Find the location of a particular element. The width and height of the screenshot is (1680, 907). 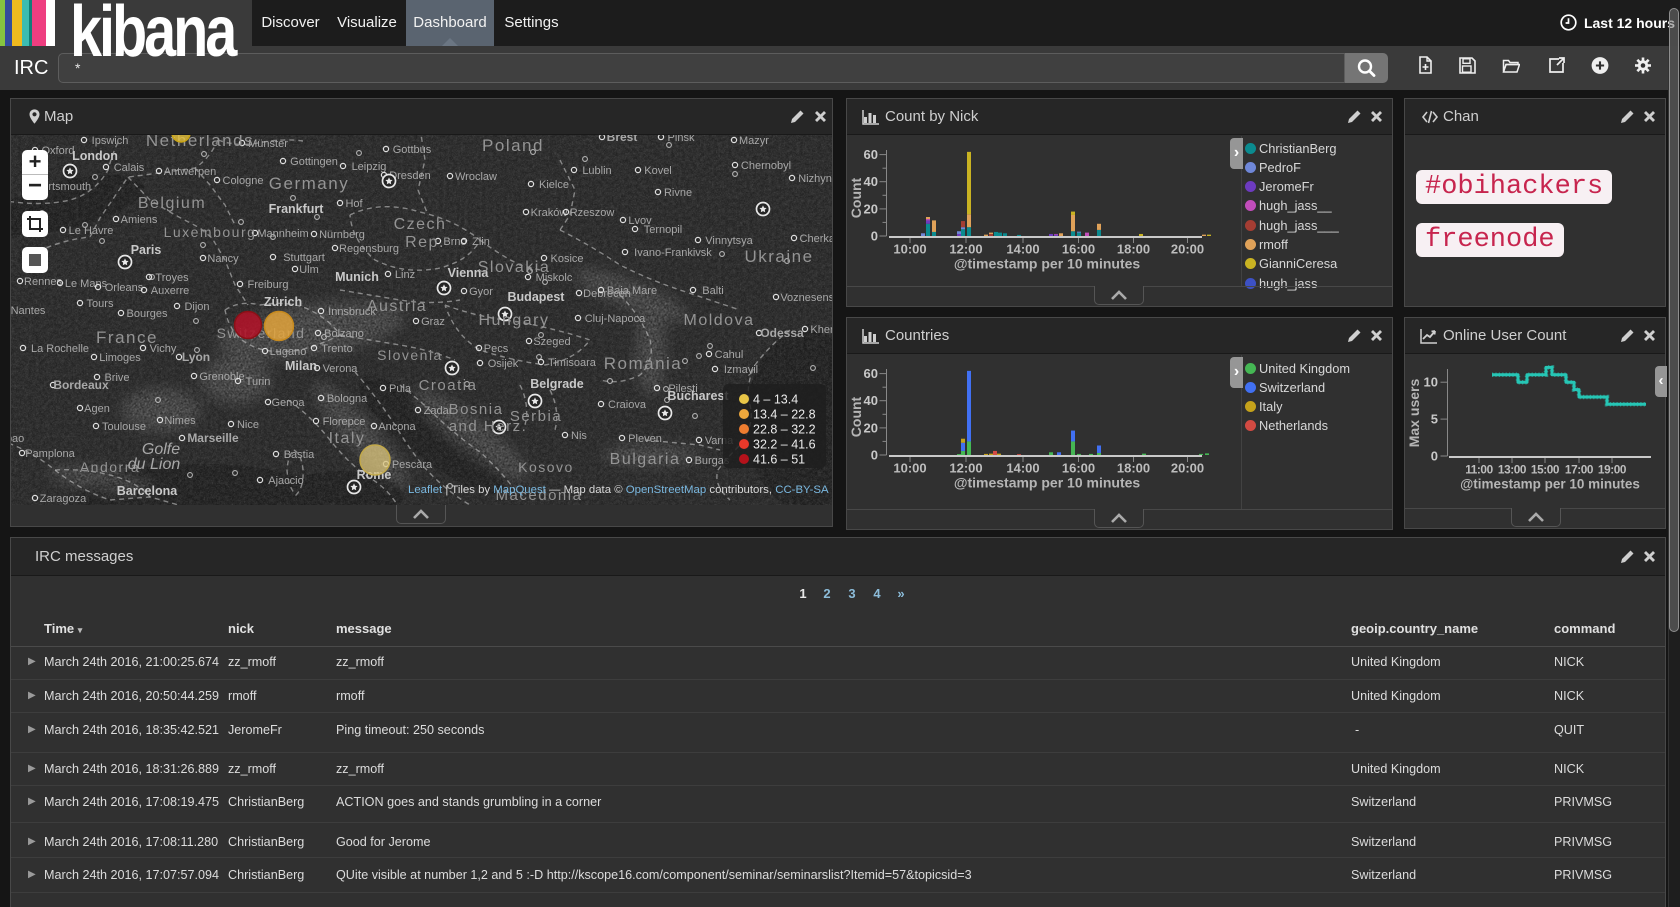

svg-text: Pecs is located at coordinates (496, 349).